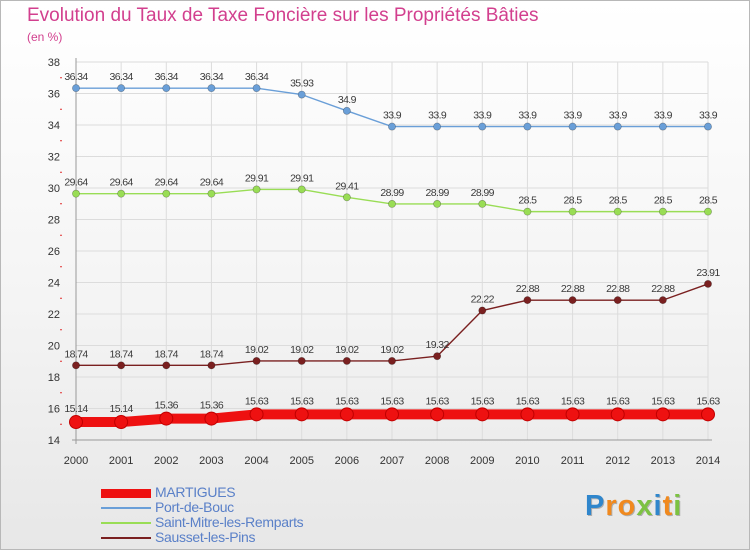 The height and width of the screenshot is (550, 750). Describe the element at coordinates (122, 409) in the screenshot. I see `data-label: 15.14` at that location.